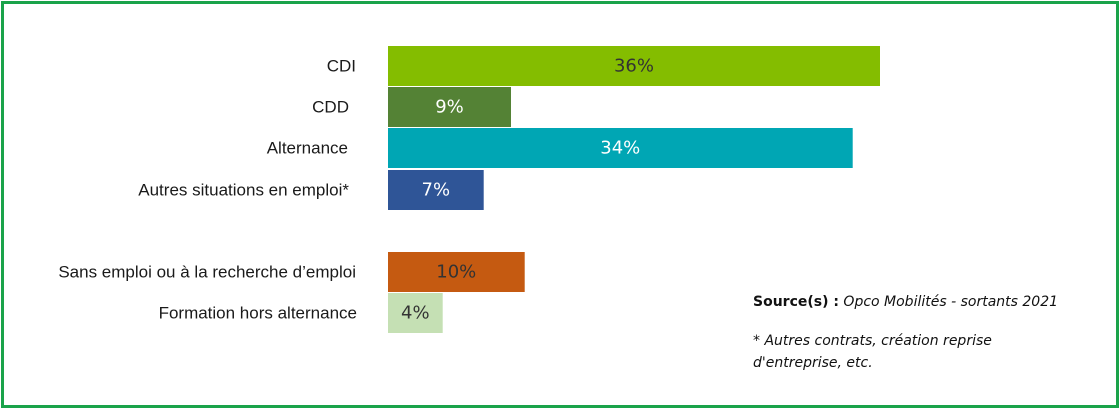 This screenshot has height=409, width=1119. I want to click on value-label-autres-situations-en-emploi: 7%, so click(436, 190).